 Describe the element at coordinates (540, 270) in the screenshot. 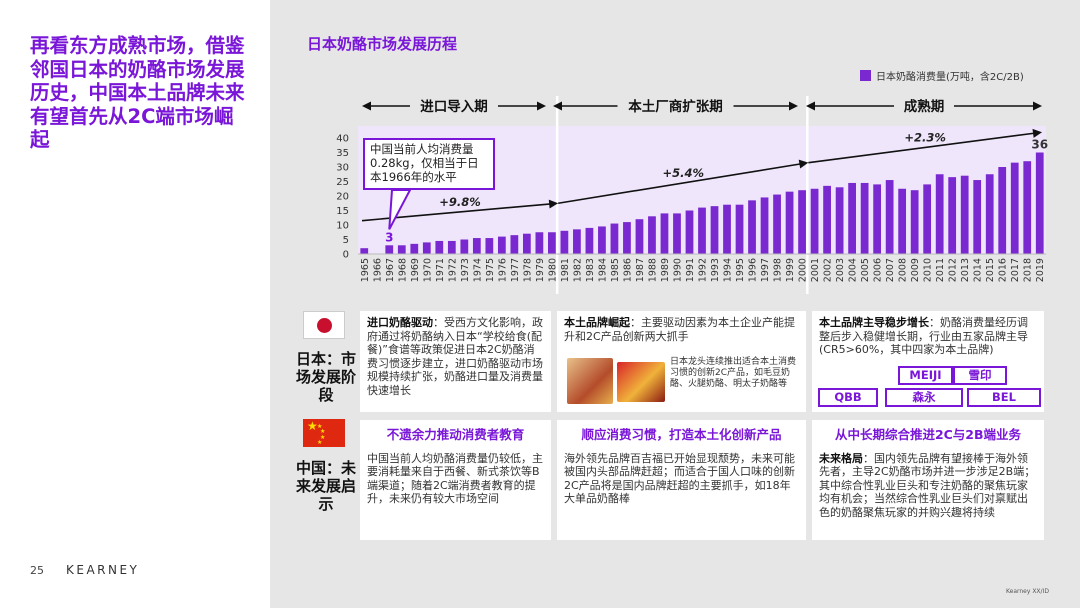

I see `x-tick-label: 1979` at that location.